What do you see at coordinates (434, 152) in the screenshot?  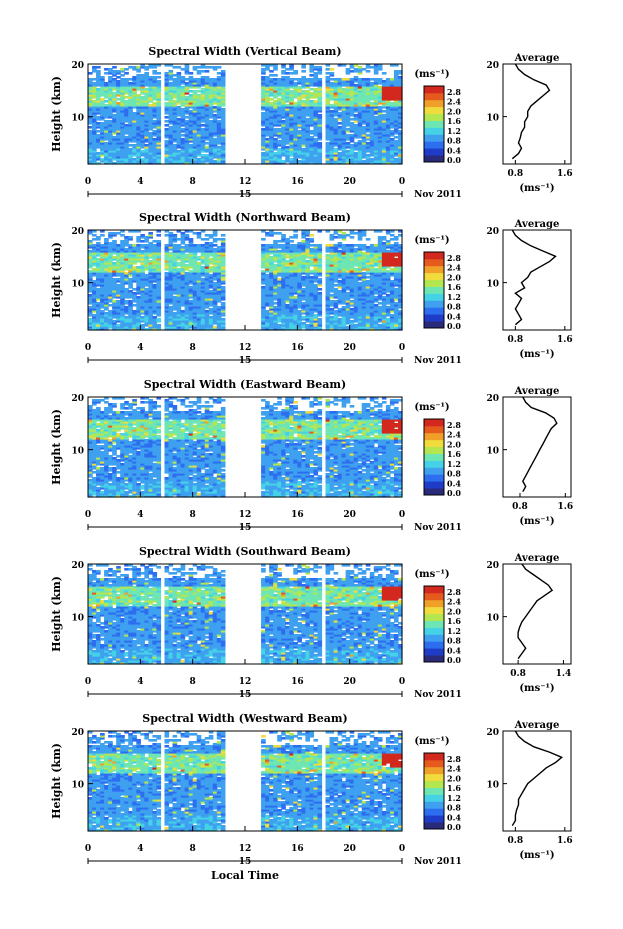 I see `colorbar-swatch` at bounding box center [434, 152].